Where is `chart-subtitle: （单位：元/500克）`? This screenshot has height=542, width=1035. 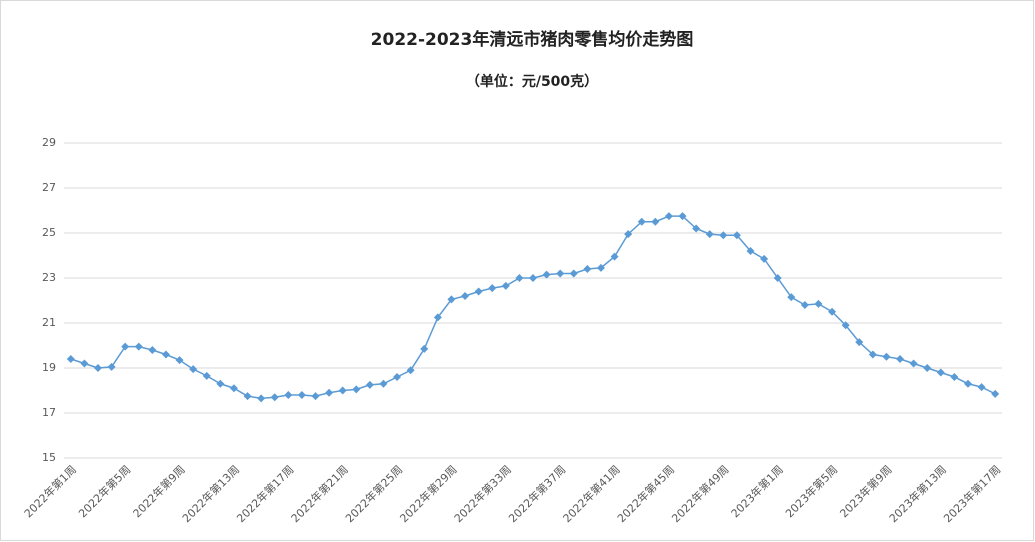
chart-subtitle: （单位：元/500克） is located at coordinates (532, 81).